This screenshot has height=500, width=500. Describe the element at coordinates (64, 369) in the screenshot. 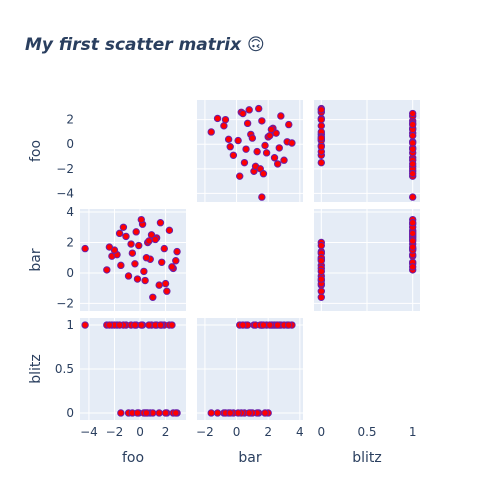

I see `y-tick-label: 0.5` at that location.